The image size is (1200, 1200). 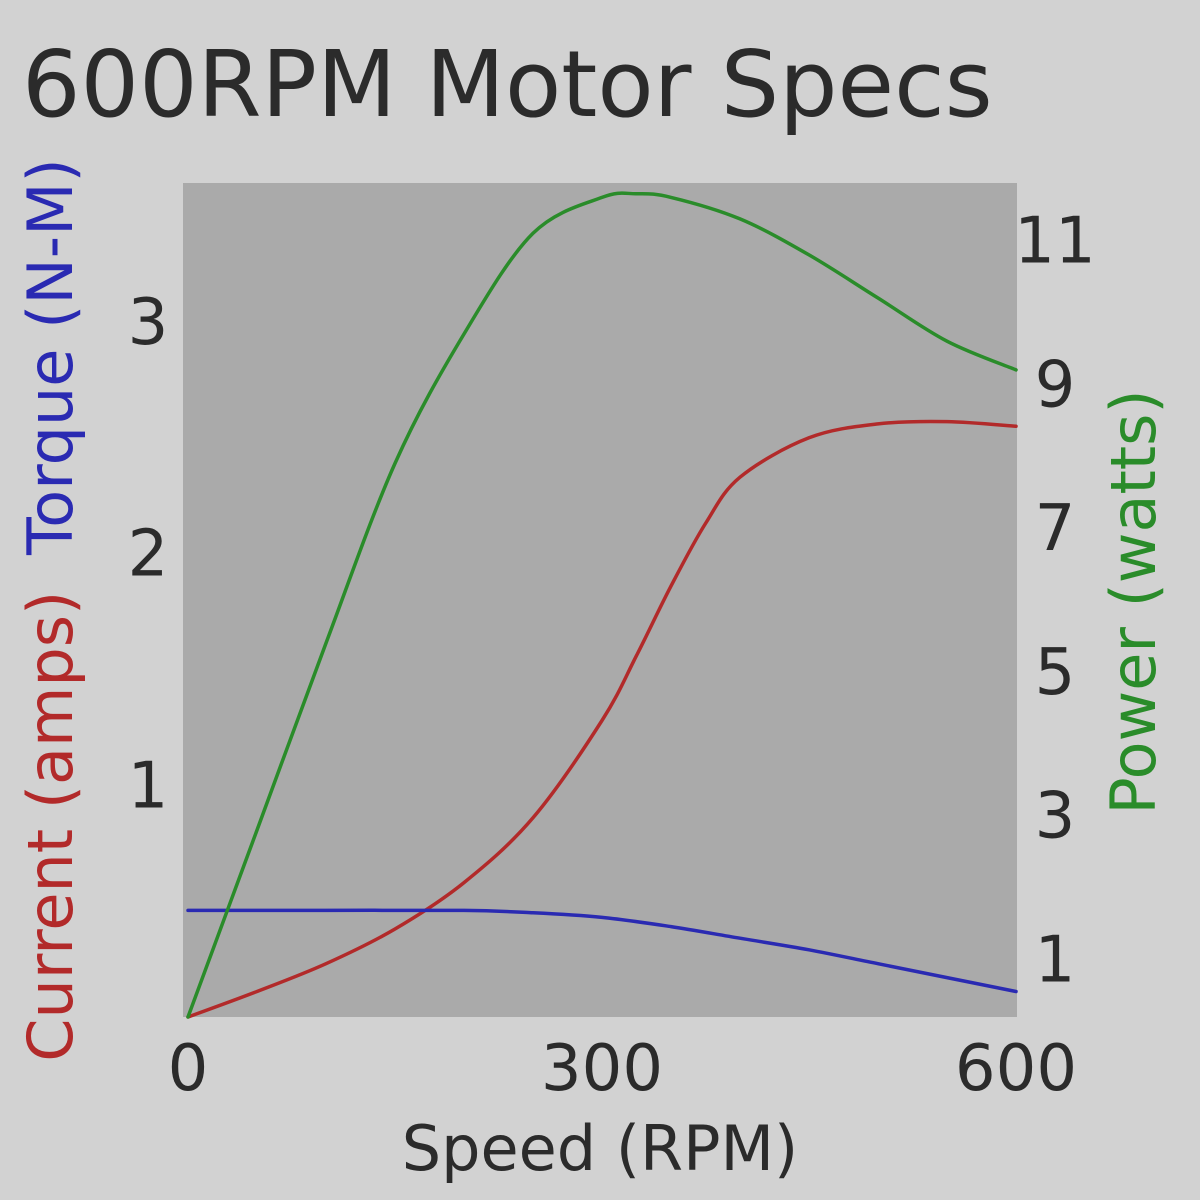 What do you see at coordinates (1055, 817) in the screenshot?
I see `y-right-tick-label: 3` at bounding box center [1055, 817].